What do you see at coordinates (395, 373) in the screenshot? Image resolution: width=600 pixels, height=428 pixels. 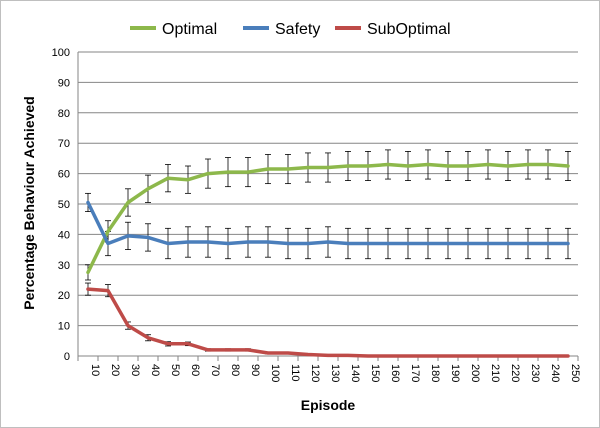 I see `x-tick-label: 160` at bounding box center [395, 373].